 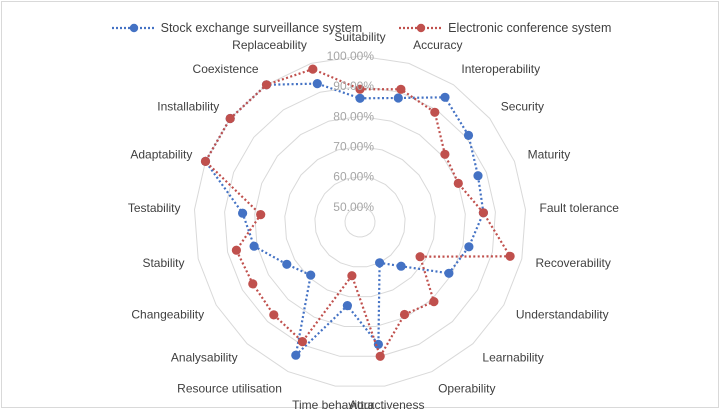 What do you see at coordinates (161, 154) in the screenshot?
I see `category-label-17: Adaptability` at bounding box center [161, 154].